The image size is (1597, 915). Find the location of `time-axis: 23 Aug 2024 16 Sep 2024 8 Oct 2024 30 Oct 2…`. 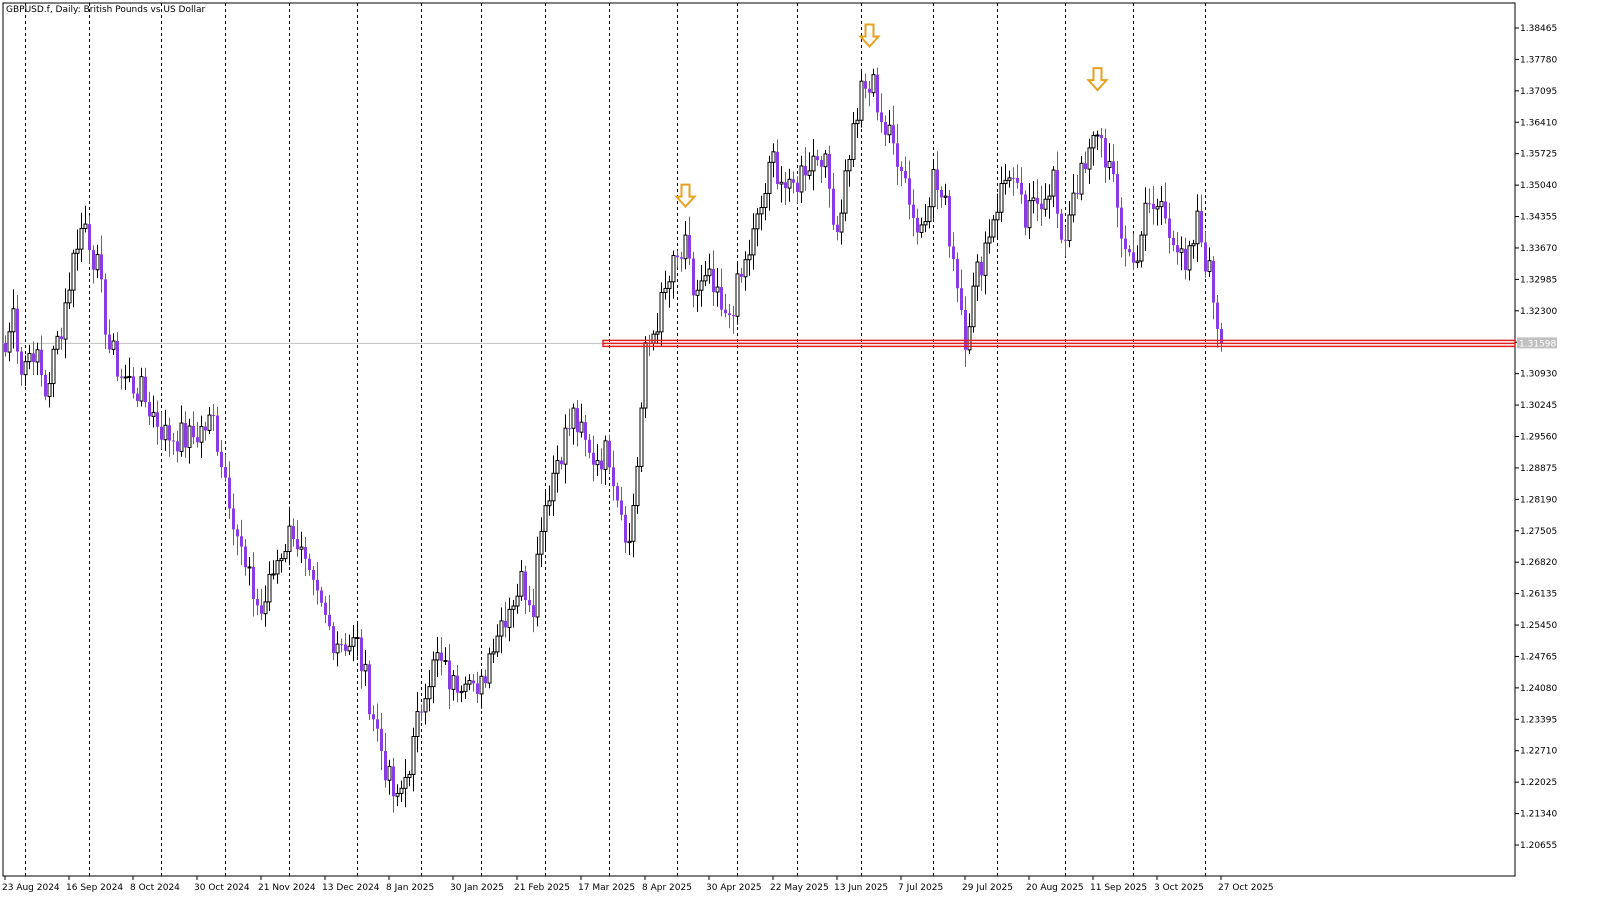

time-axis: 23 Aug 2024 16 Sep 2024 8 Oct 2024 30 Oct 2… is located at coordinates (638, 884).